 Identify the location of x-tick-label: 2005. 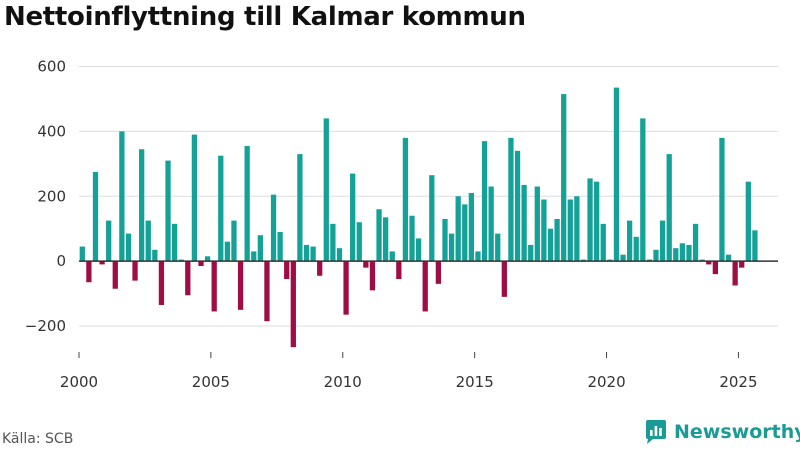
(211, 382).